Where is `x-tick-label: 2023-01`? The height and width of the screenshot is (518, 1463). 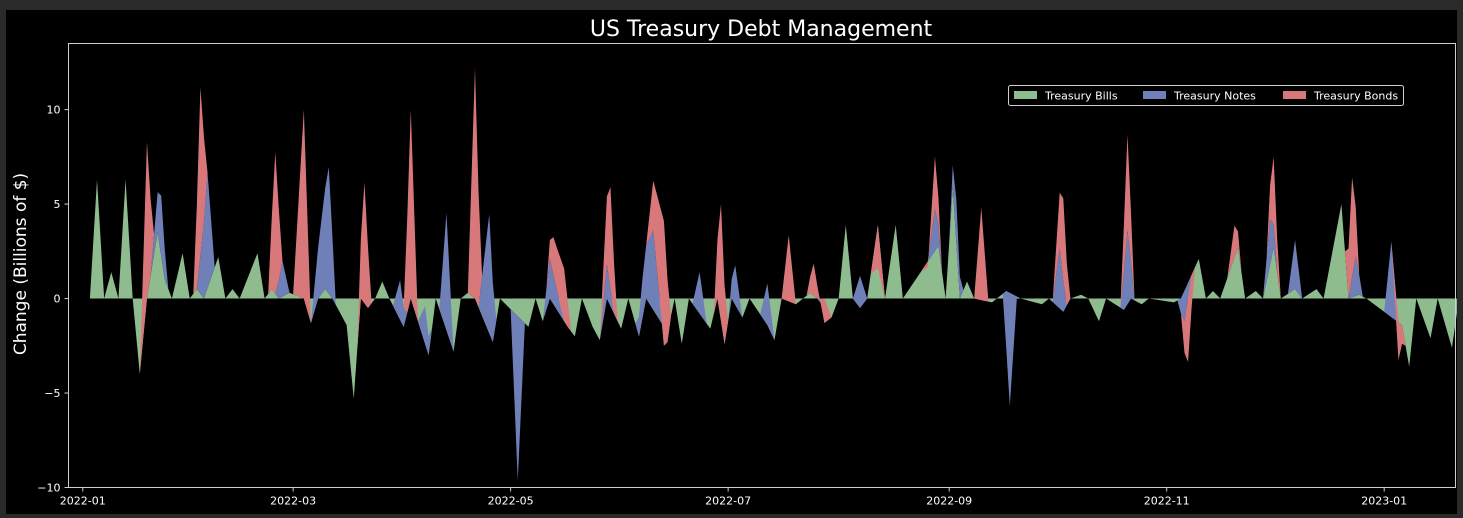 x-tick-label: 2023-01 is located at coordinates (1384, 501).